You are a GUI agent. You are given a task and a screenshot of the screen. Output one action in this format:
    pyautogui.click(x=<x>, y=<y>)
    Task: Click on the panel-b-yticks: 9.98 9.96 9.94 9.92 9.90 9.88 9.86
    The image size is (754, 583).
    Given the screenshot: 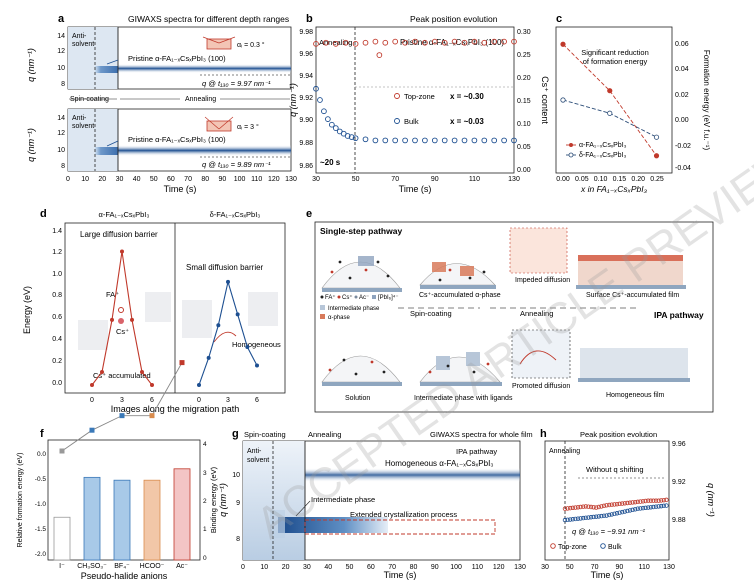 What is the action you would take?
    pyautogui.click(x=306, y=99)
    